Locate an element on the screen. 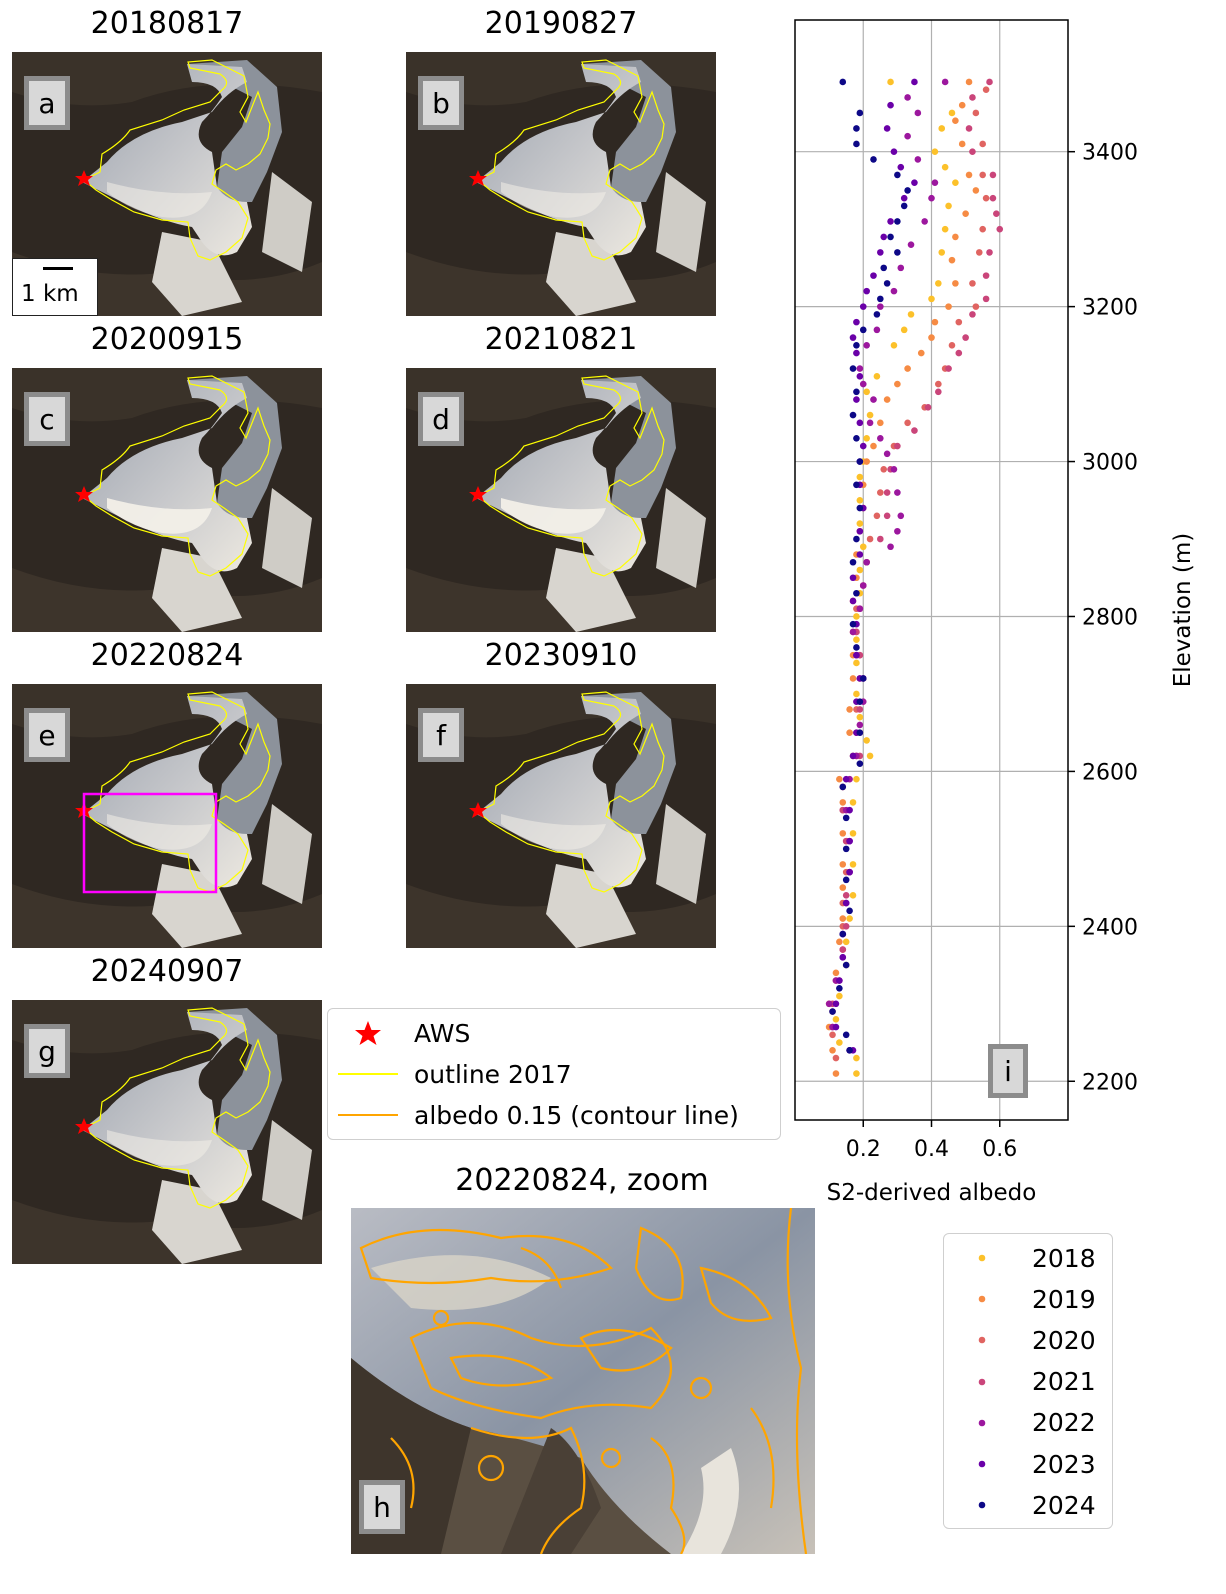  star-icon is located at coordinates (368, 1033).